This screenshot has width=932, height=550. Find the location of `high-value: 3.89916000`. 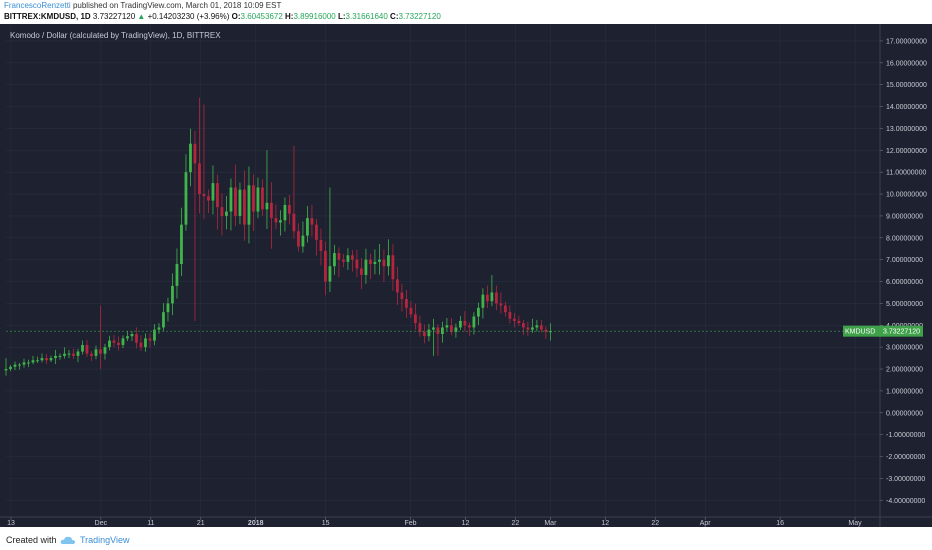

high-value: 3.89916000 is located at coordinates (314, 16).